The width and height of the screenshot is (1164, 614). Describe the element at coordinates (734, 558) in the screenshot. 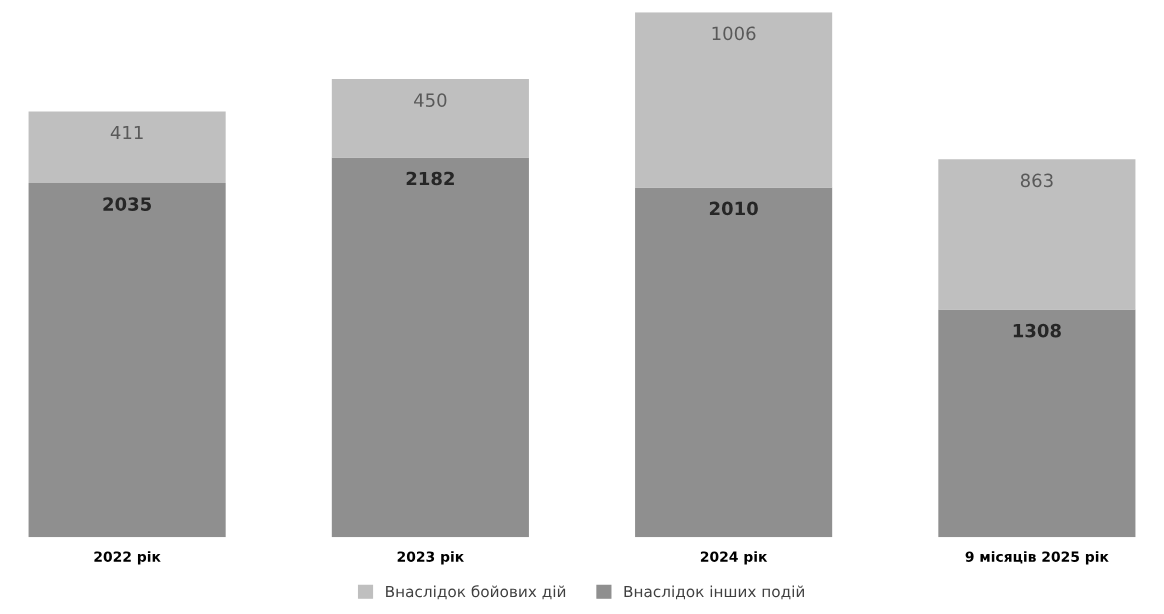

I see `x-tick-label: 2024 рік` at that location.